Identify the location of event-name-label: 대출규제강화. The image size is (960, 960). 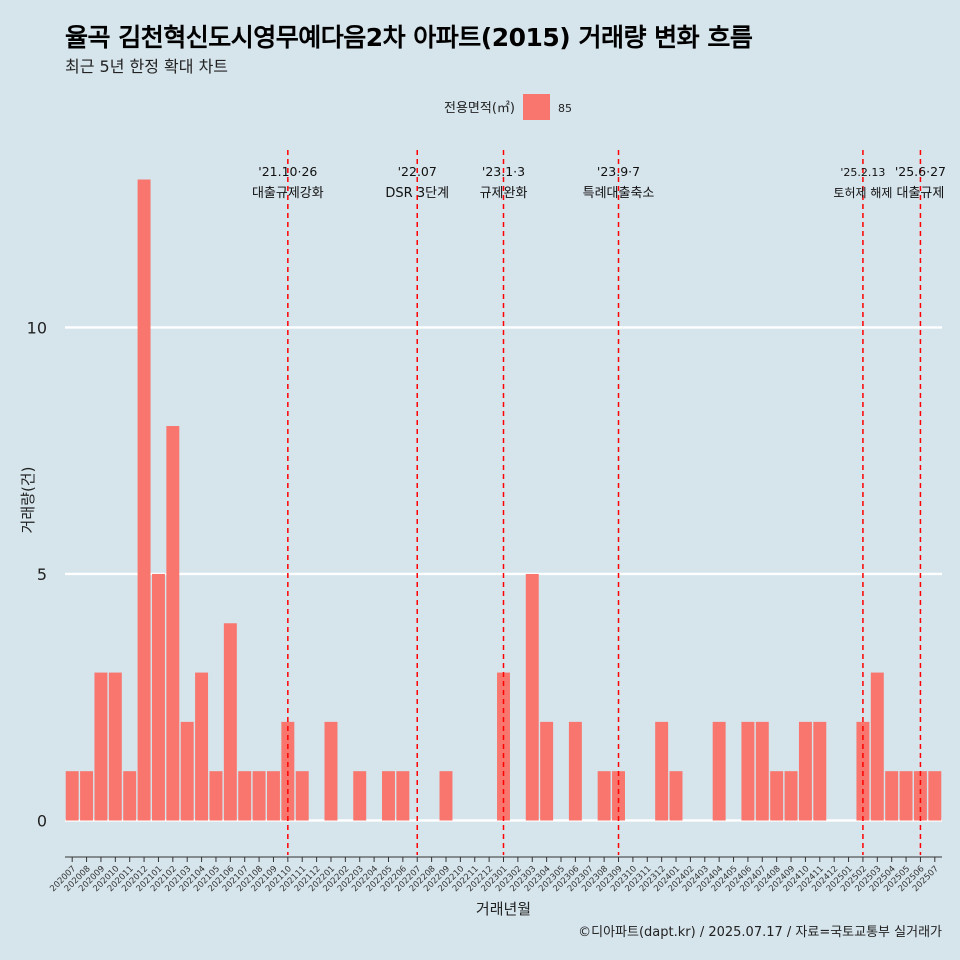
(288, 193).